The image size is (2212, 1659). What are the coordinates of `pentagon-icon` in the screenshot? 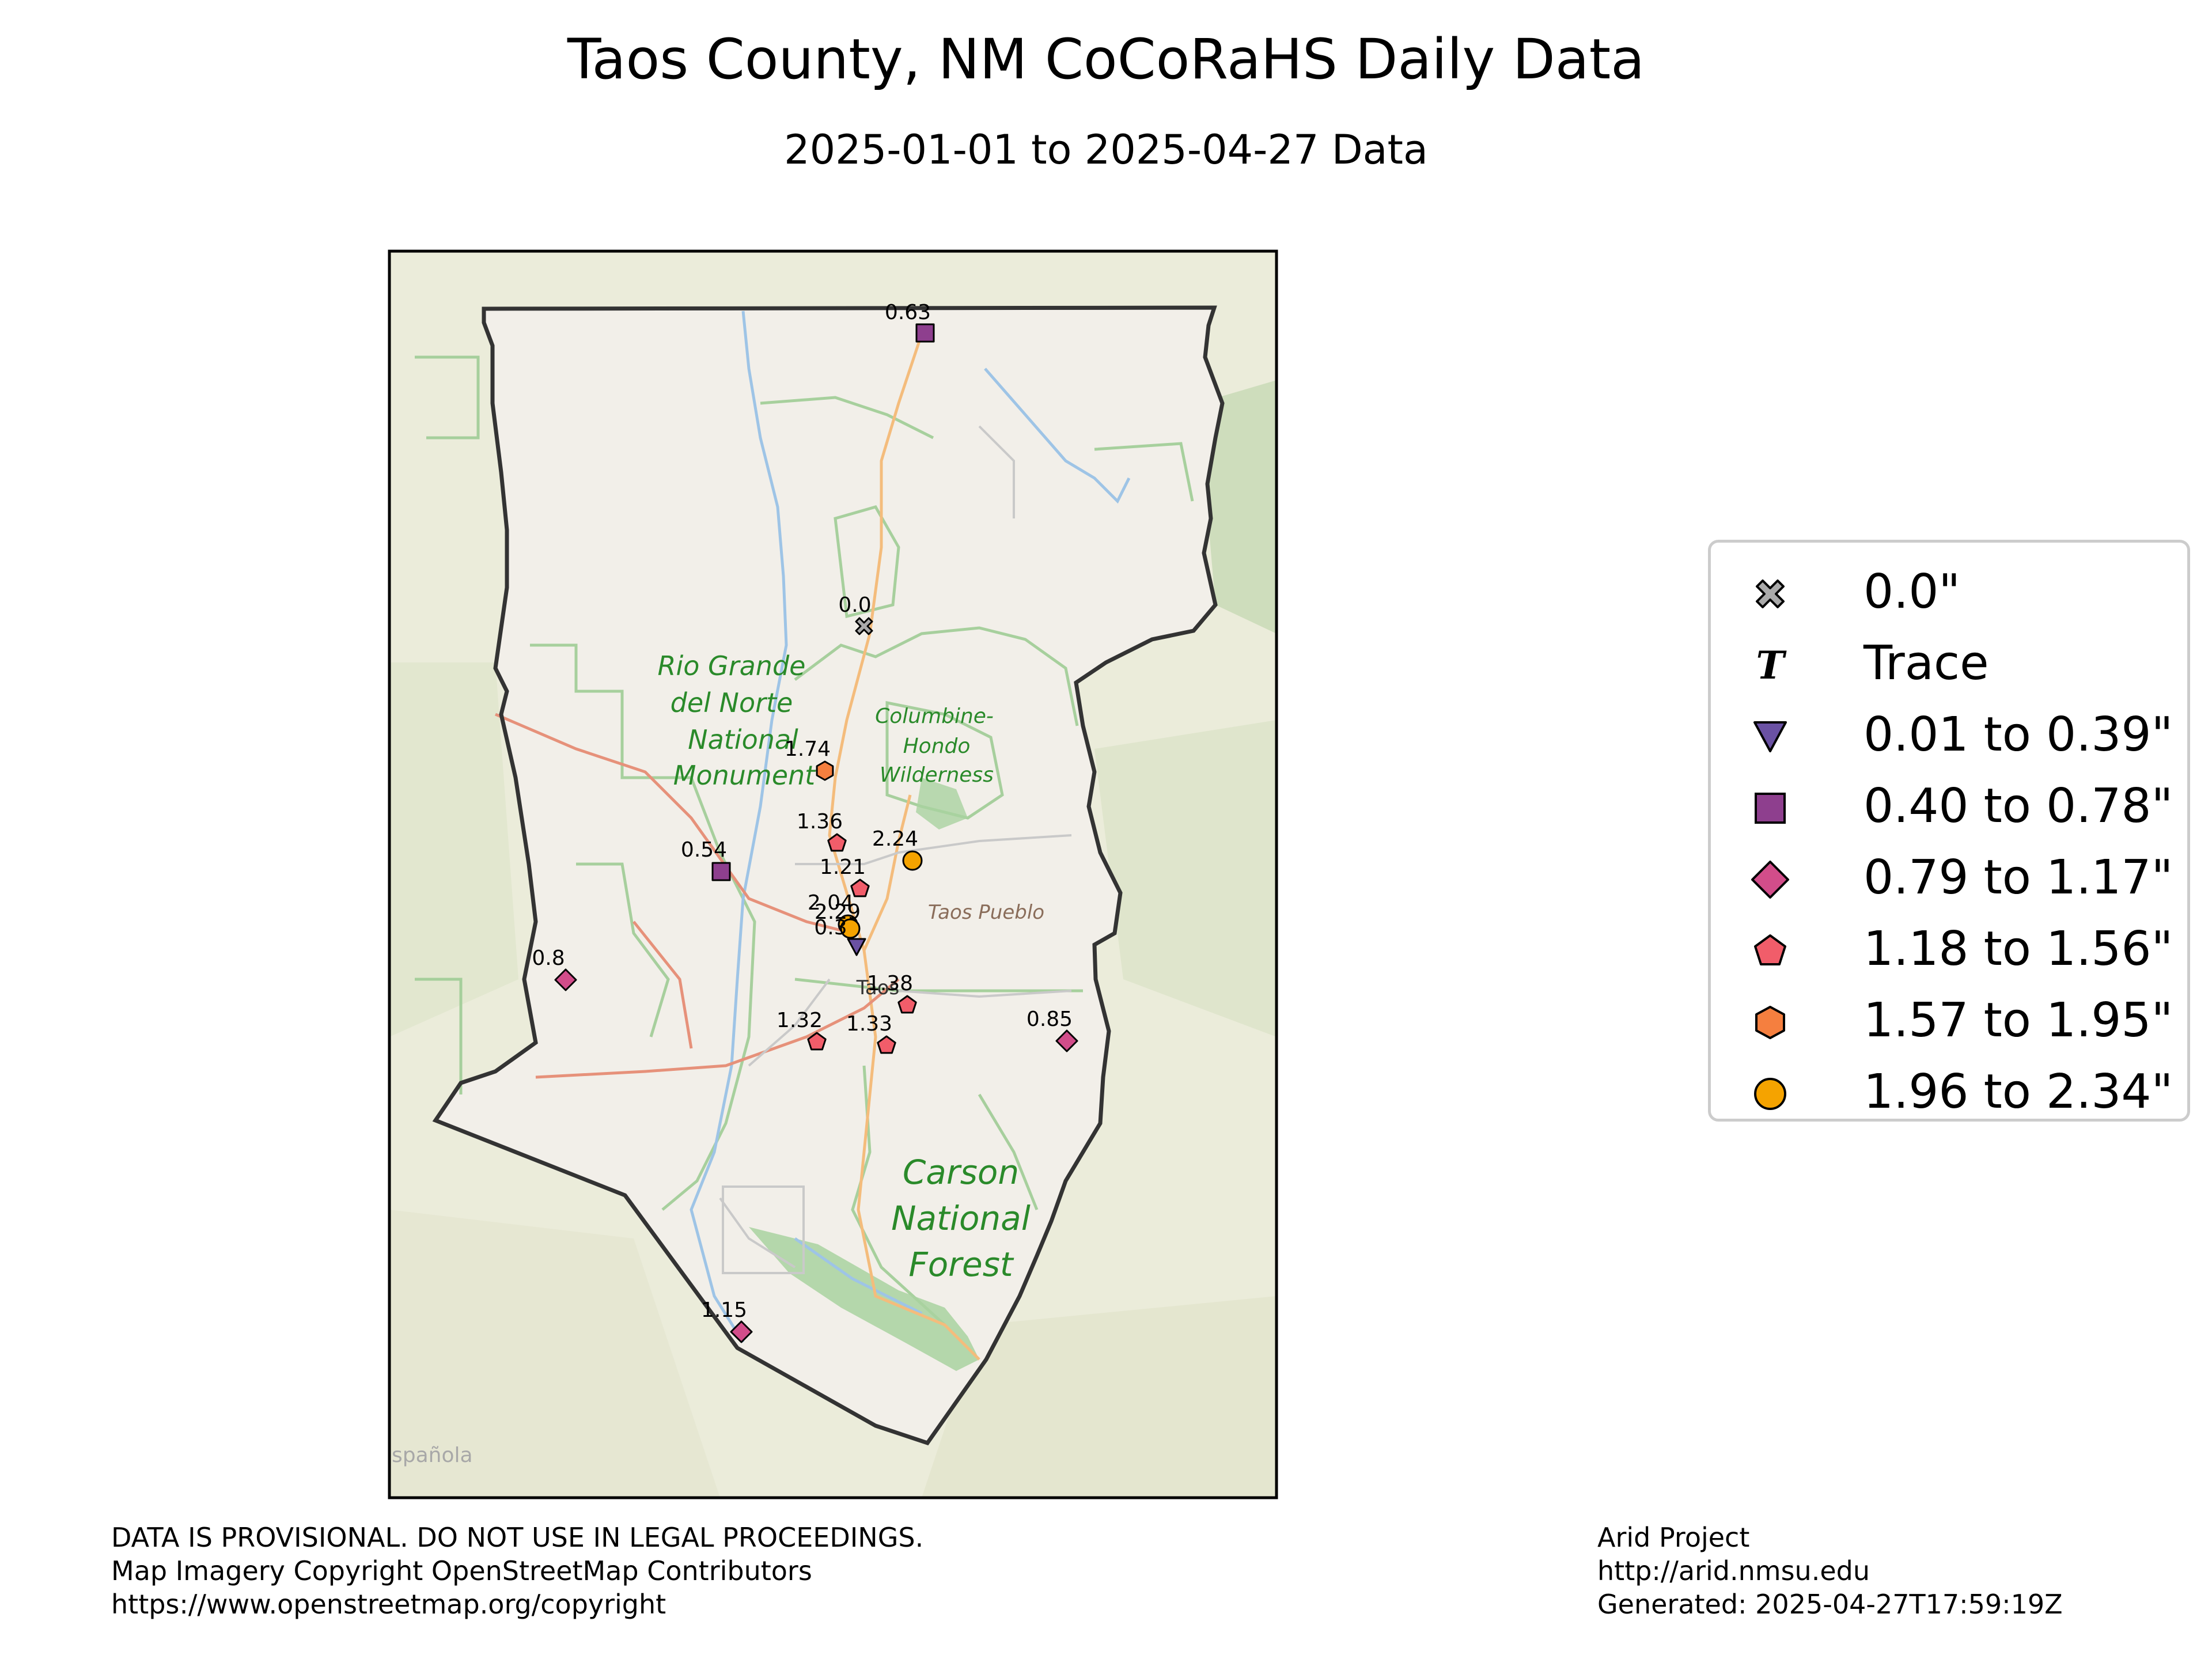 It's located at (1770, 949).